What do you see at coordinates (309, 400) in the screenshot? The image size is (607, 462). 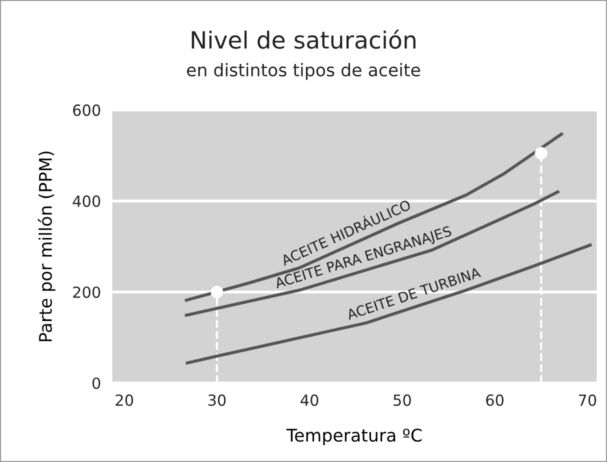 I see `x-tick-label: 40` at bounding box center [309, 400].